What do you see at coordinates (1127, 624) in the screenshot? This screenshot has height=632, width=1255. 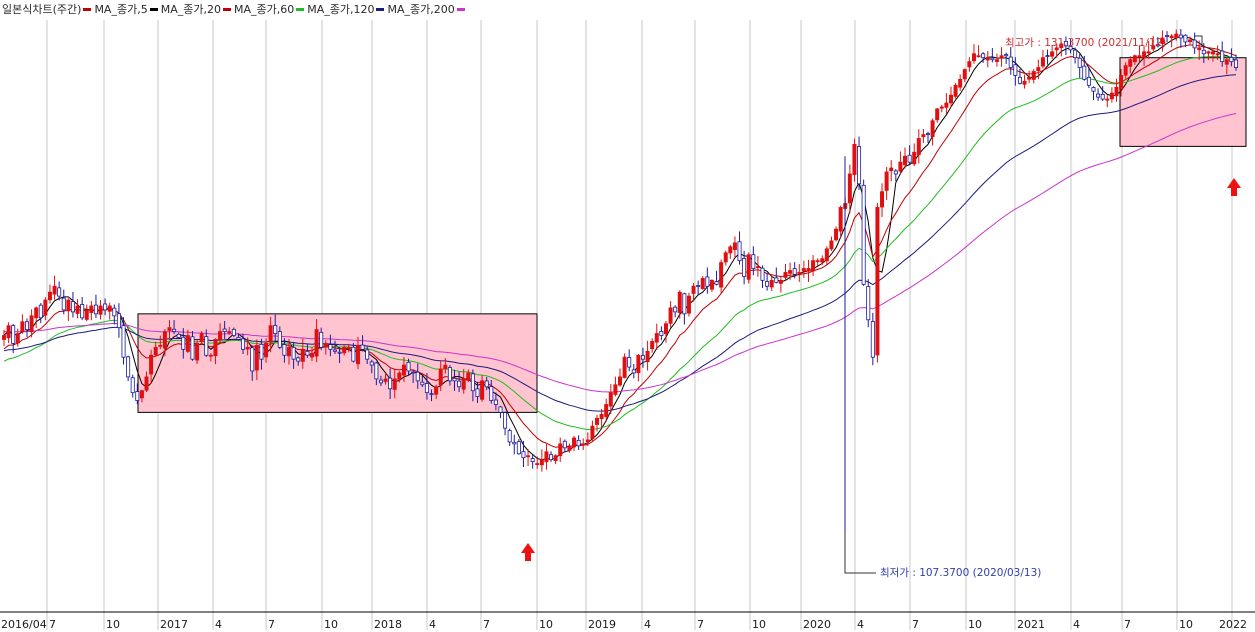 I see `x-tick-label: 7` at bounding box center [1127, 624].